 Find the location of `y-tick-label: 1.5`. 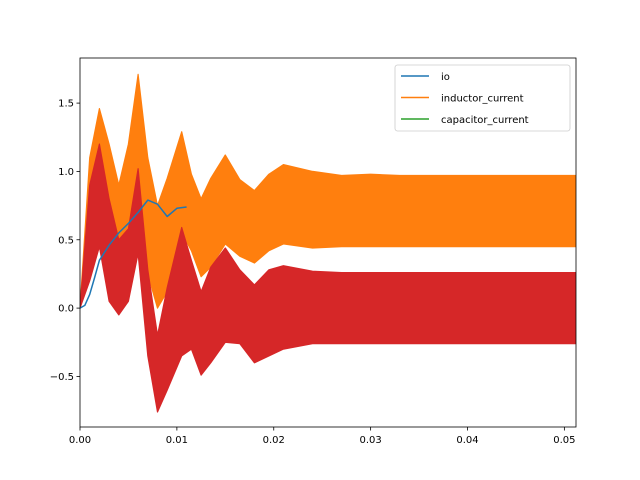

y-tick-label: 1.5 is located at coordinates (66, 104).